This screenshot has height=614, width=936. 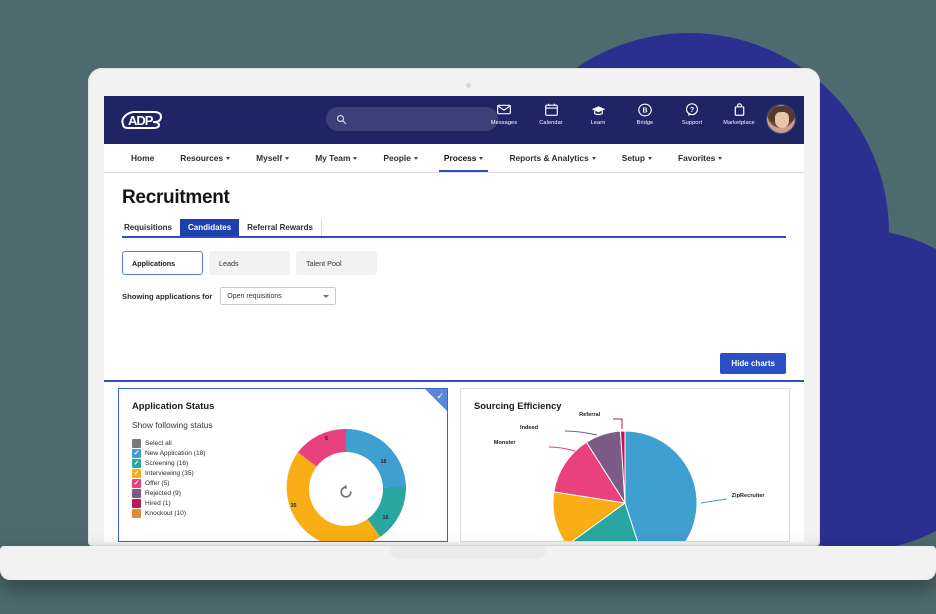 What do you see at coordinates (598, 113) in the screenshot?
I see `header-icon-learn: Learn` at bounding box center [598, 113].